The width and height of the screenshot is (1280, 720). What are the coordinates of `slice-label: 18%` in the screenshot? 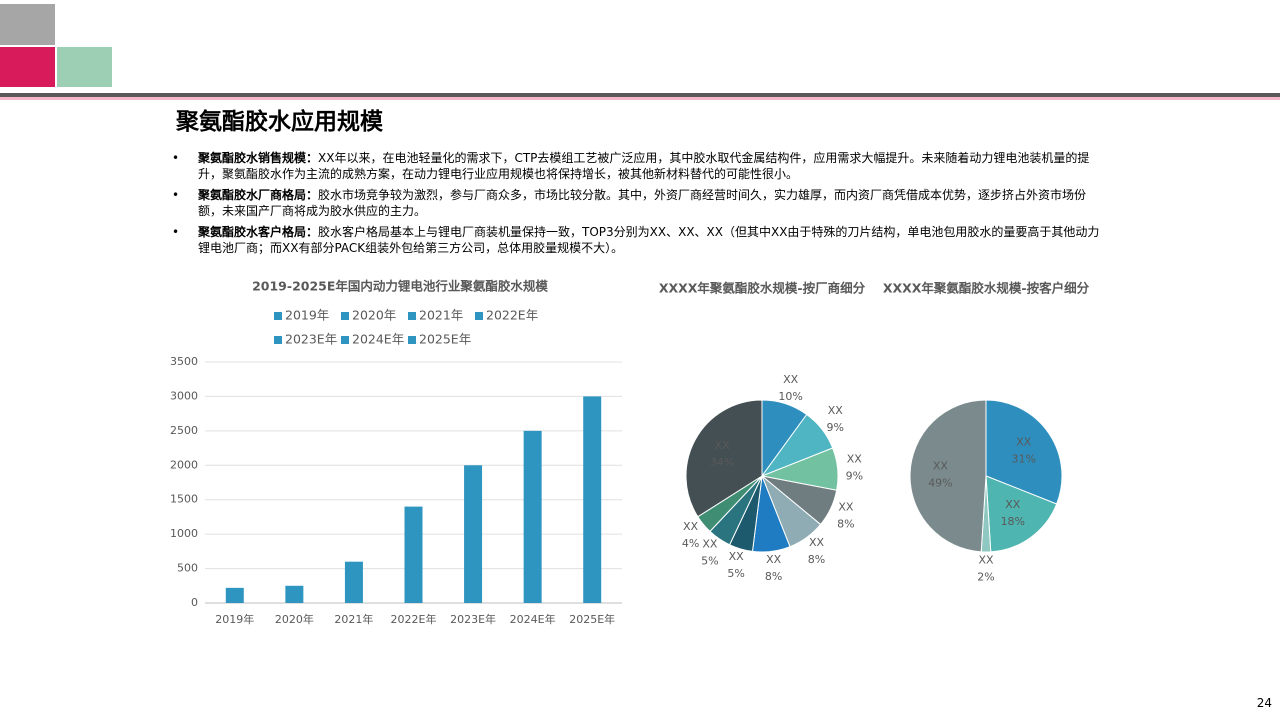 It's located at (1013, 521).